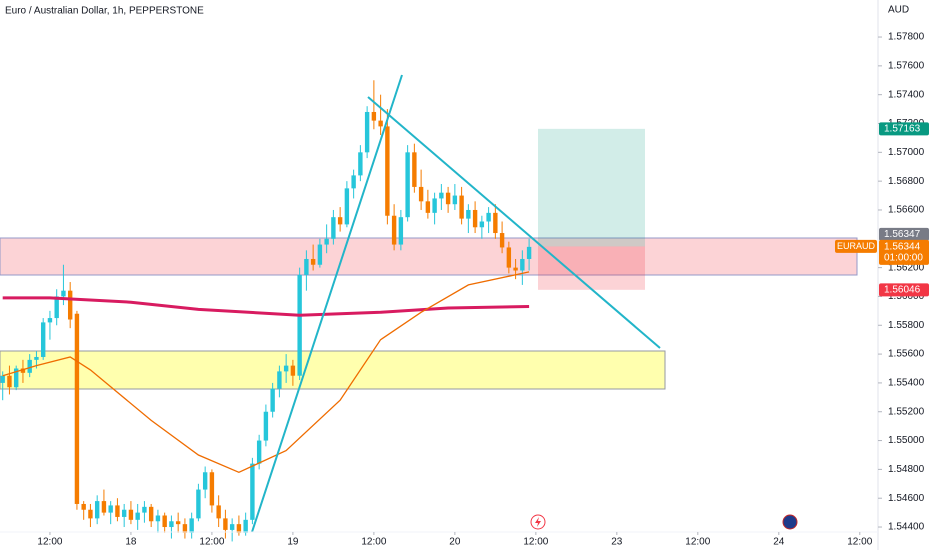 Image resolution: width=932 pixels, height=550 pixels. Describe the element at coordinates (902, 247) in the screenshot. I see `last-price-label: 1.56344` at that location.